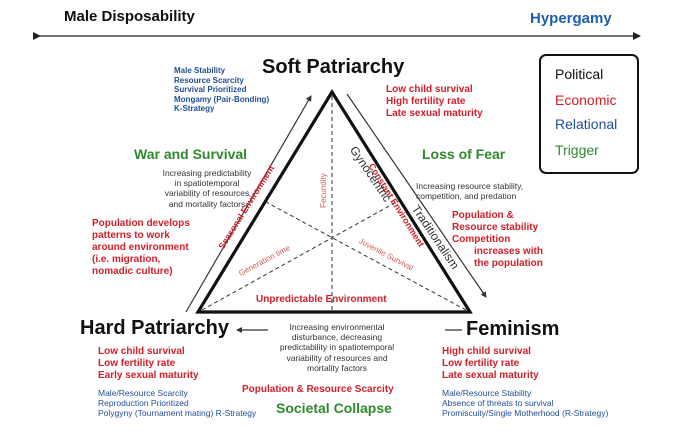  Describe the element at coordinates (513, 329) in the screenshot. I see `feminism-title: Feminism` at that location.